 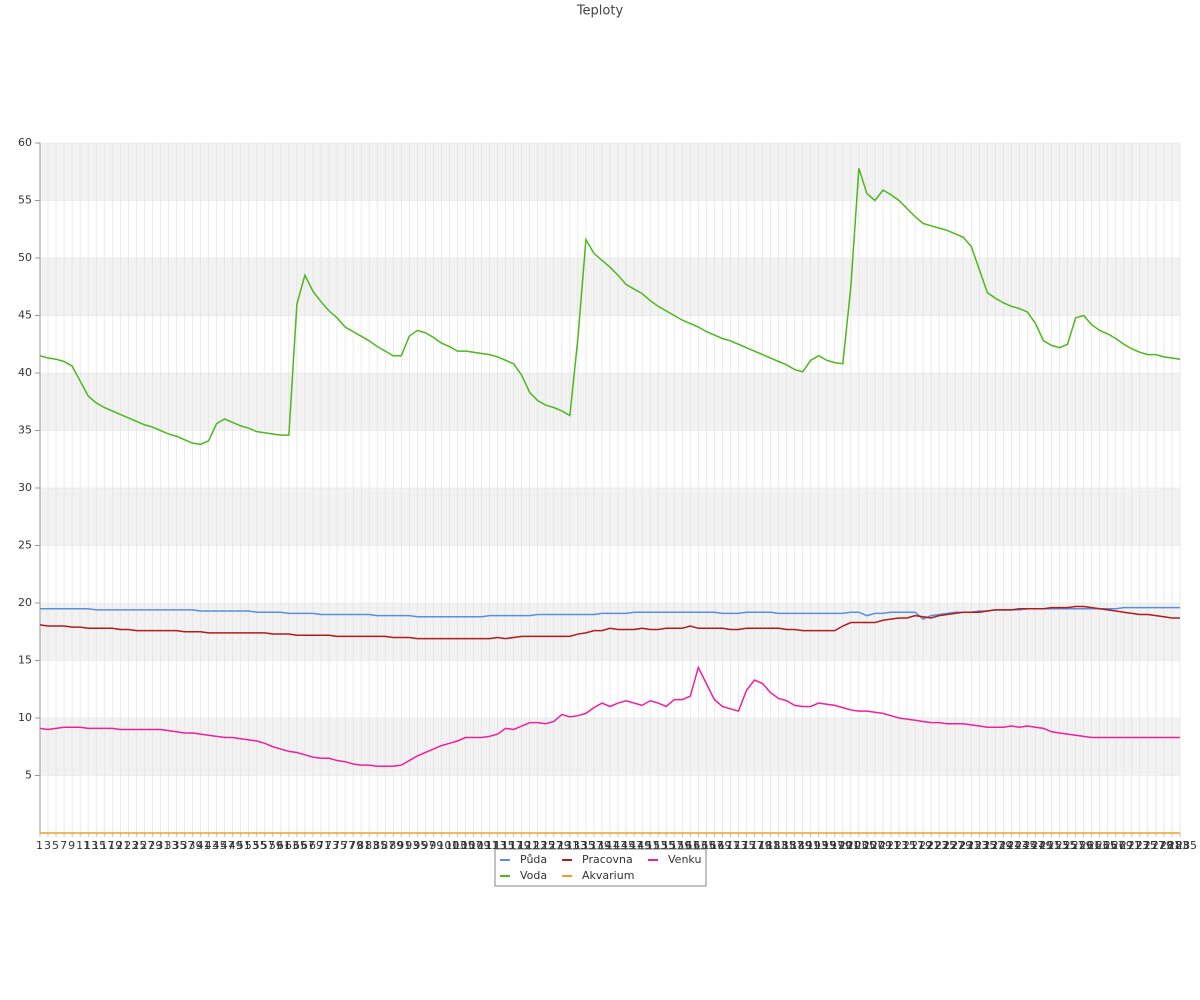 I want to click on x-tick-label: 89, so click(x=396, y=845).